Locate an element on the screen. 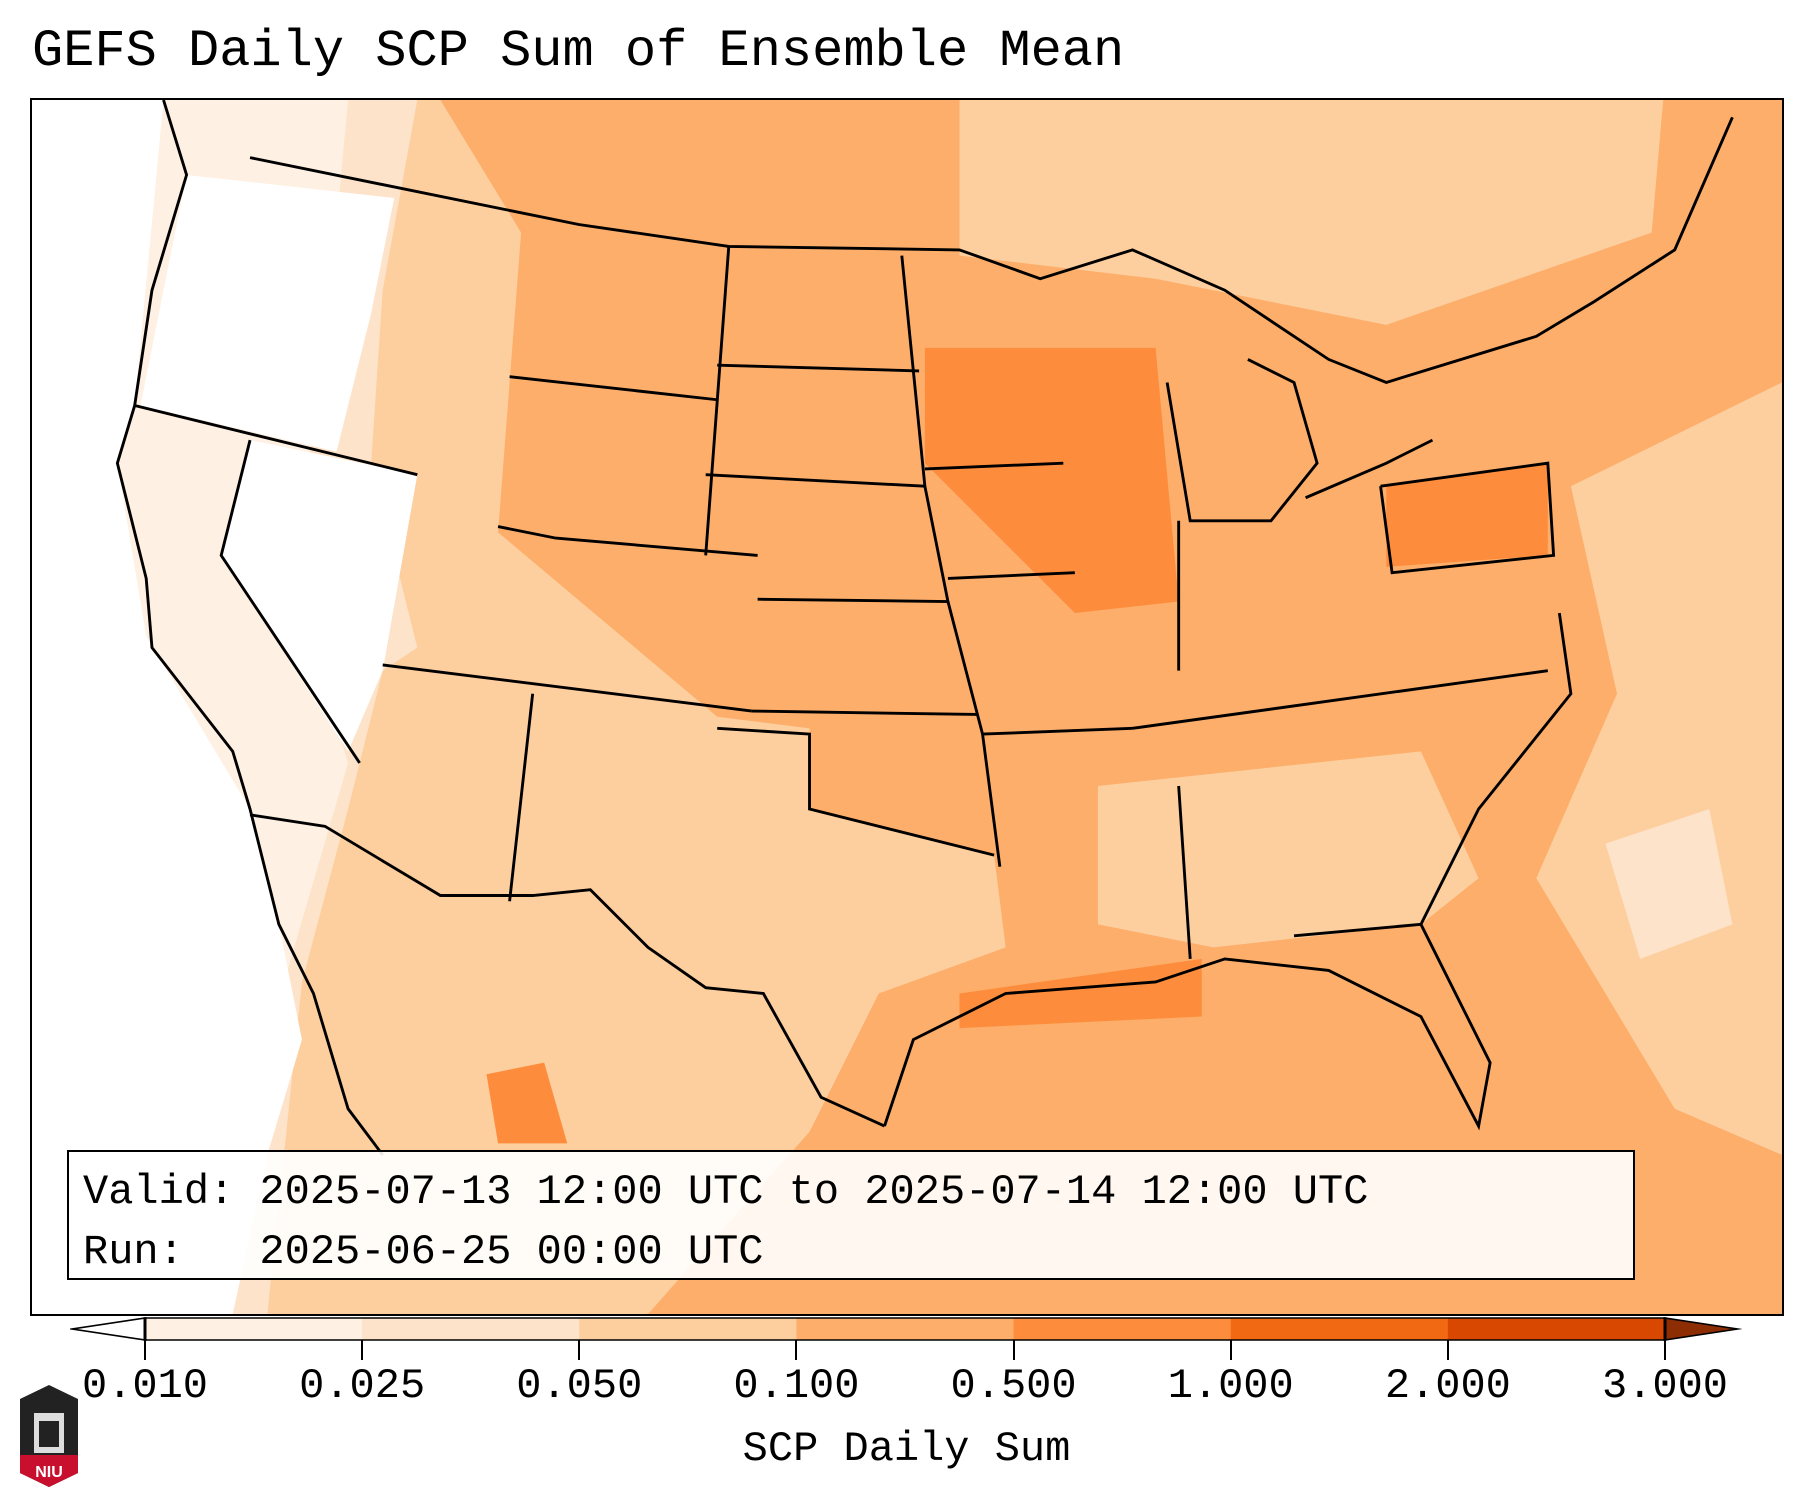  colorbar-tick-label: 0.050 is located at coordinates (579, 1386).